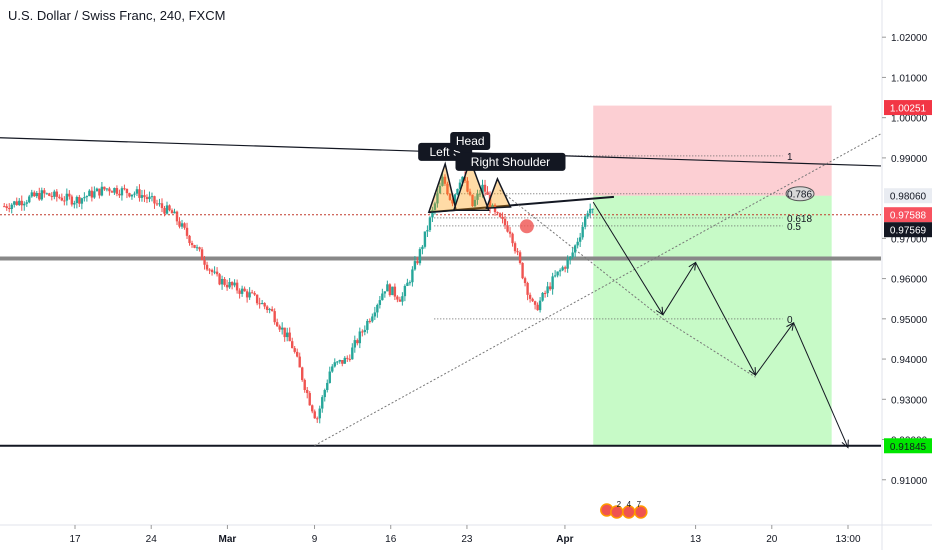 This screenshot has height=555, width=932. I want to click on price-tag-label: 0.98060, so click(908, 197).